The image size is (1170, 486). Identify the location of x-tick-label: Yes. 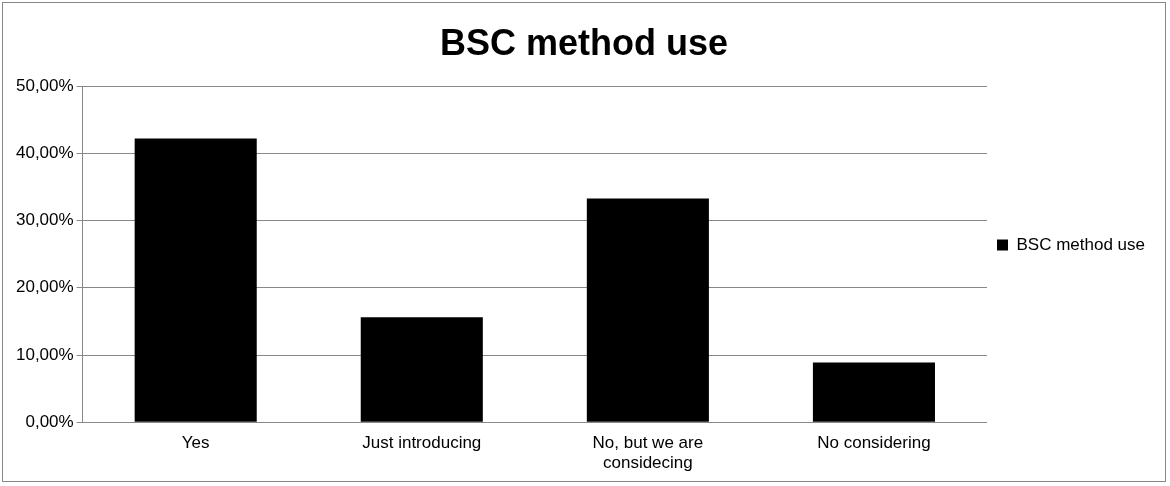
(195, 443).